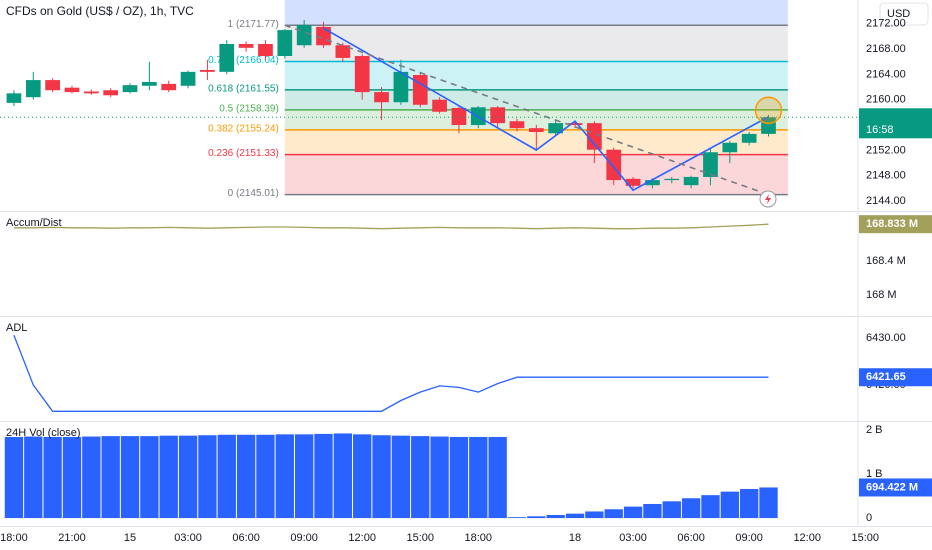  I want to click on fib-extension-band, so click(536, 13).